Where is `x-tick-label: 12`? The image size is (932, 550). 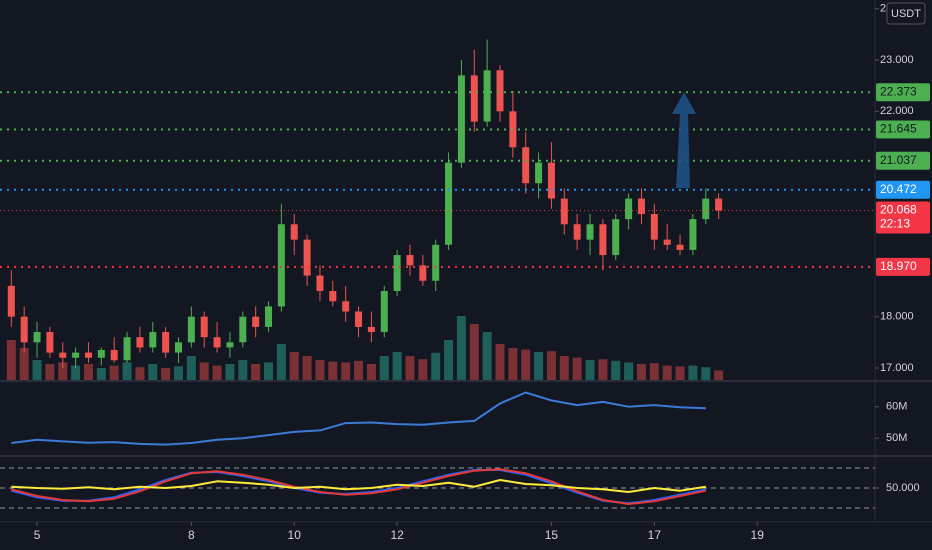
x-tick-label: 12 is located at coordinates (397, 535).